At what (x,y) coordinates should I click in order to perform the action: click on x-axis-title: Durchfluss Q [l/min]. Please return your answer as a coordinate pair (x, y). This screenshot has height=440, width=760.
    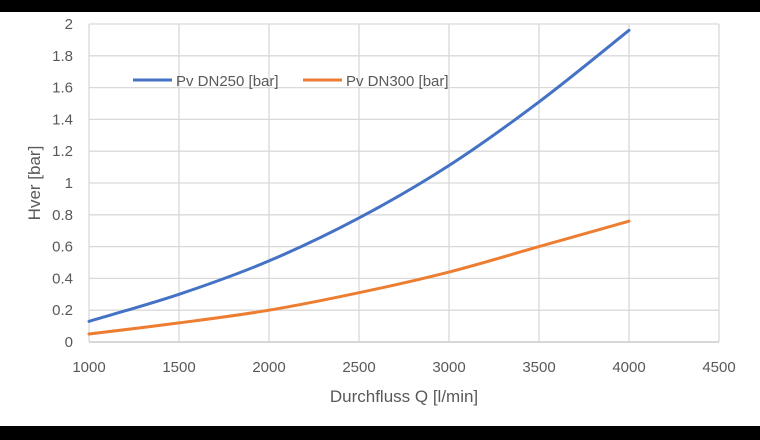
    Looking at the image, I should click on (404, 396).